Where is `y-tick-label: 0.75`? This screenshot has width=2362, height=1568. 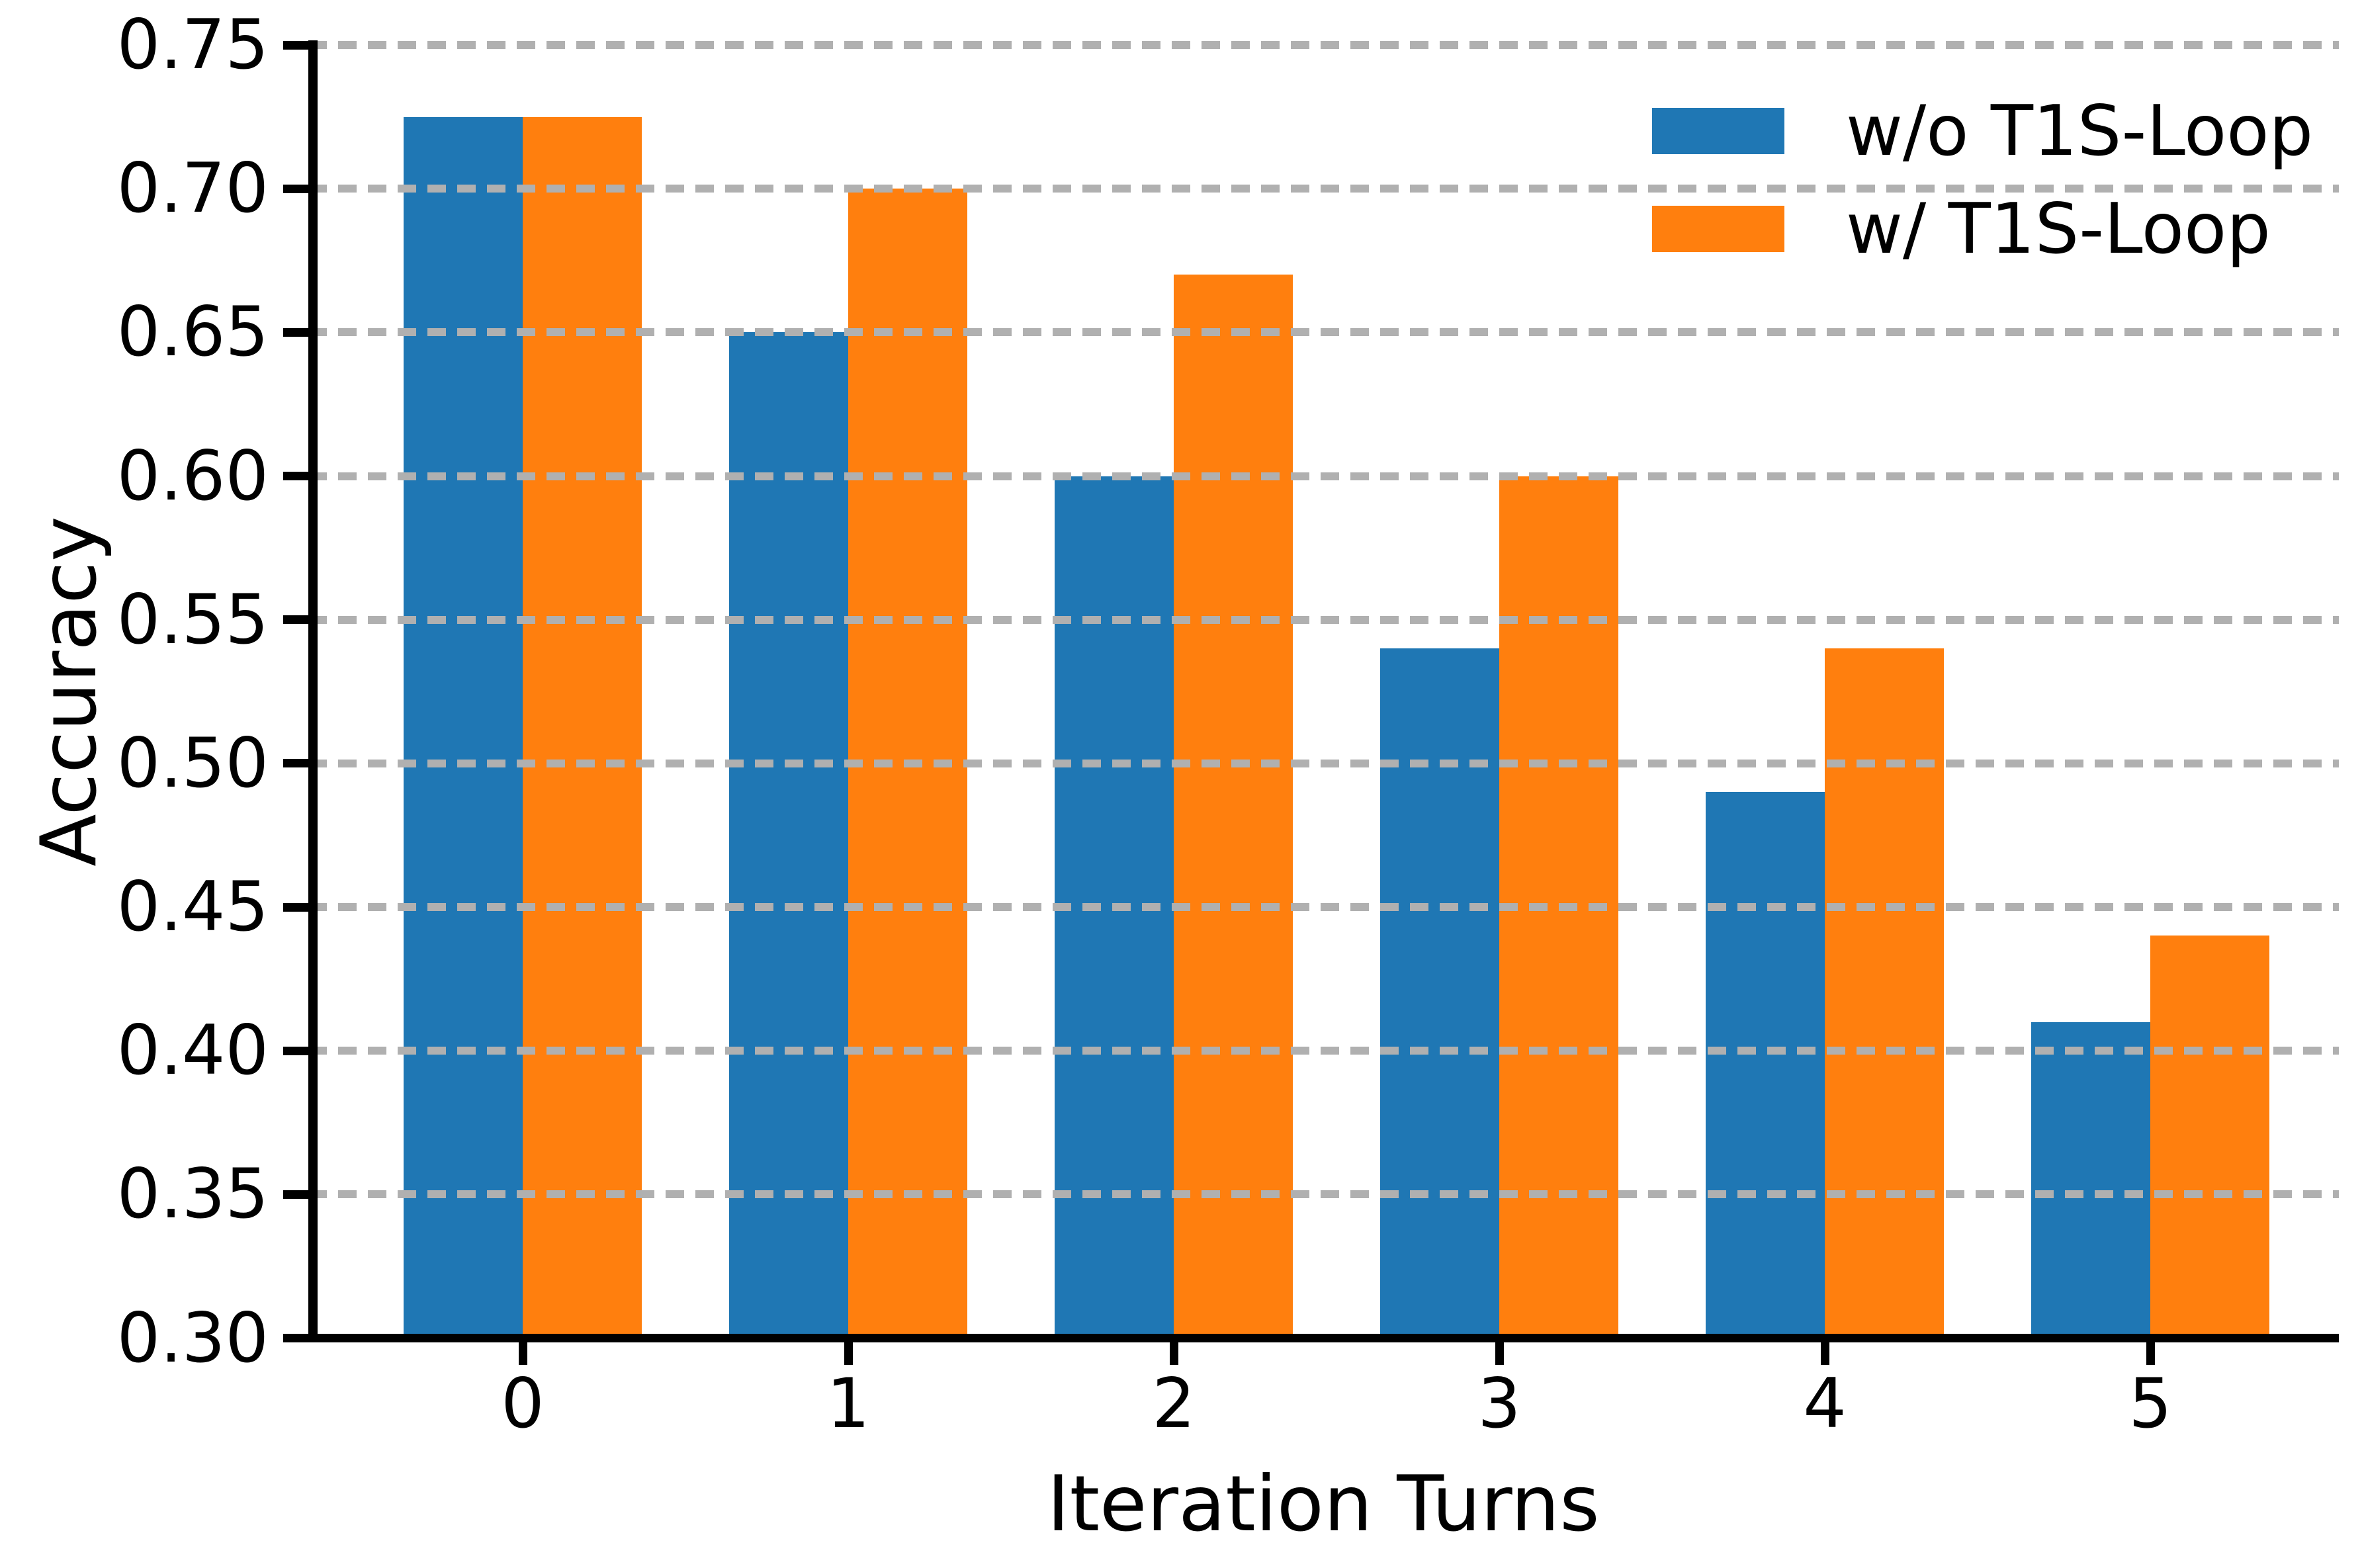
y-tick-label: 0.75 is located at coordinates (192, 45).